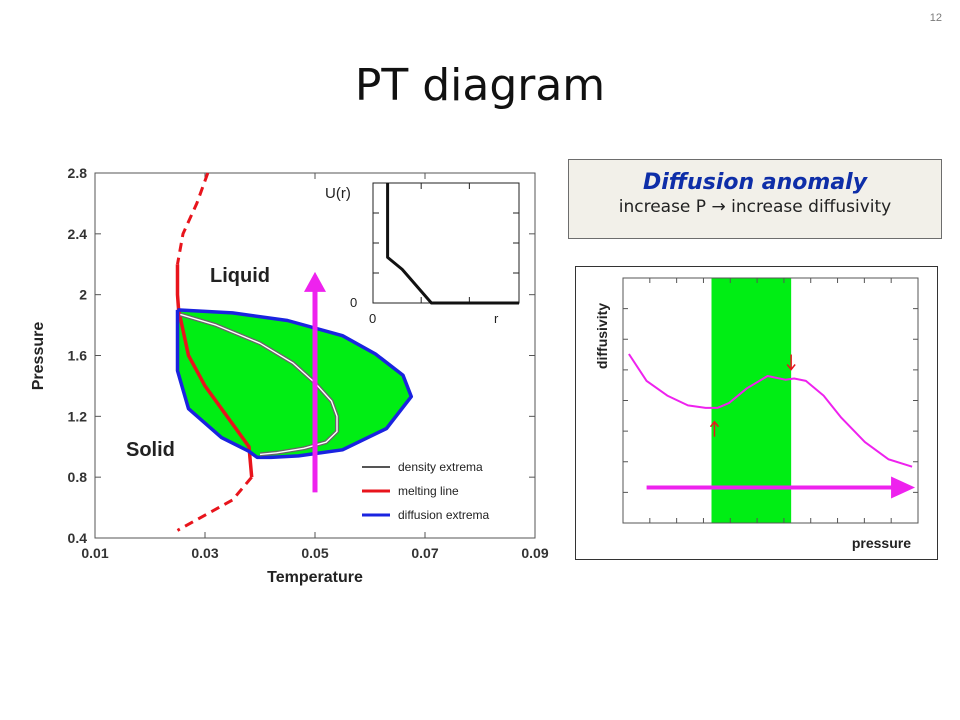 The width and height of the screenshot is (960, 720). I want to click on pt-series, so click(294, 352).